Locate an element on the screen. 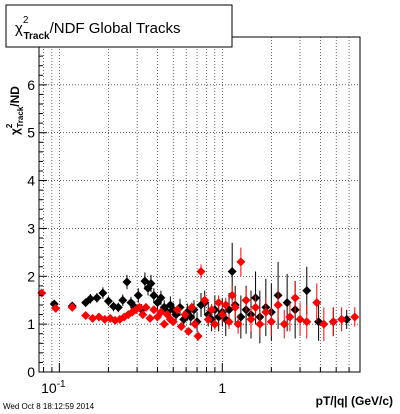  x-tick-base: 10 is located at coordinates (49, 388).